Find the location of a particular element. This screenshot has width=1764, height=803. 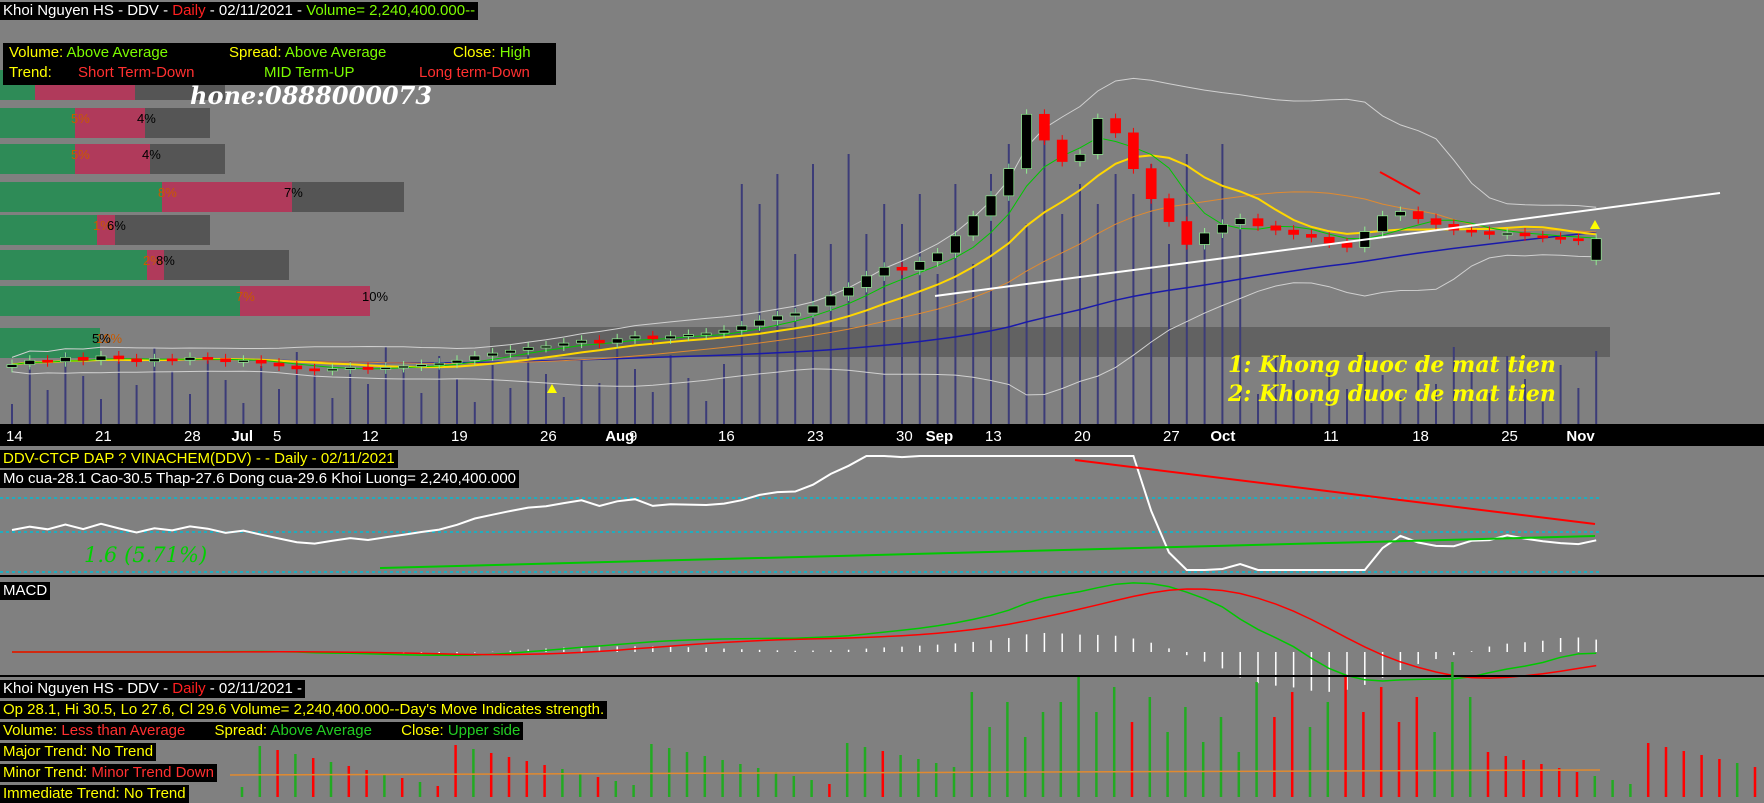

date-tick-label: Sep is located at coordinates (940, 436).